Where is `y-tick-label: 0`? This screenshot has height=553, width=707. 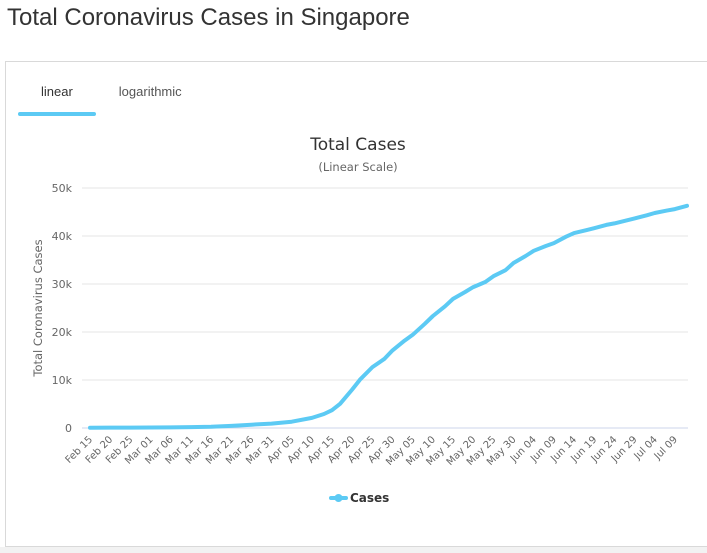 y-tick-label: 0 is located at coordinates (68, 428).